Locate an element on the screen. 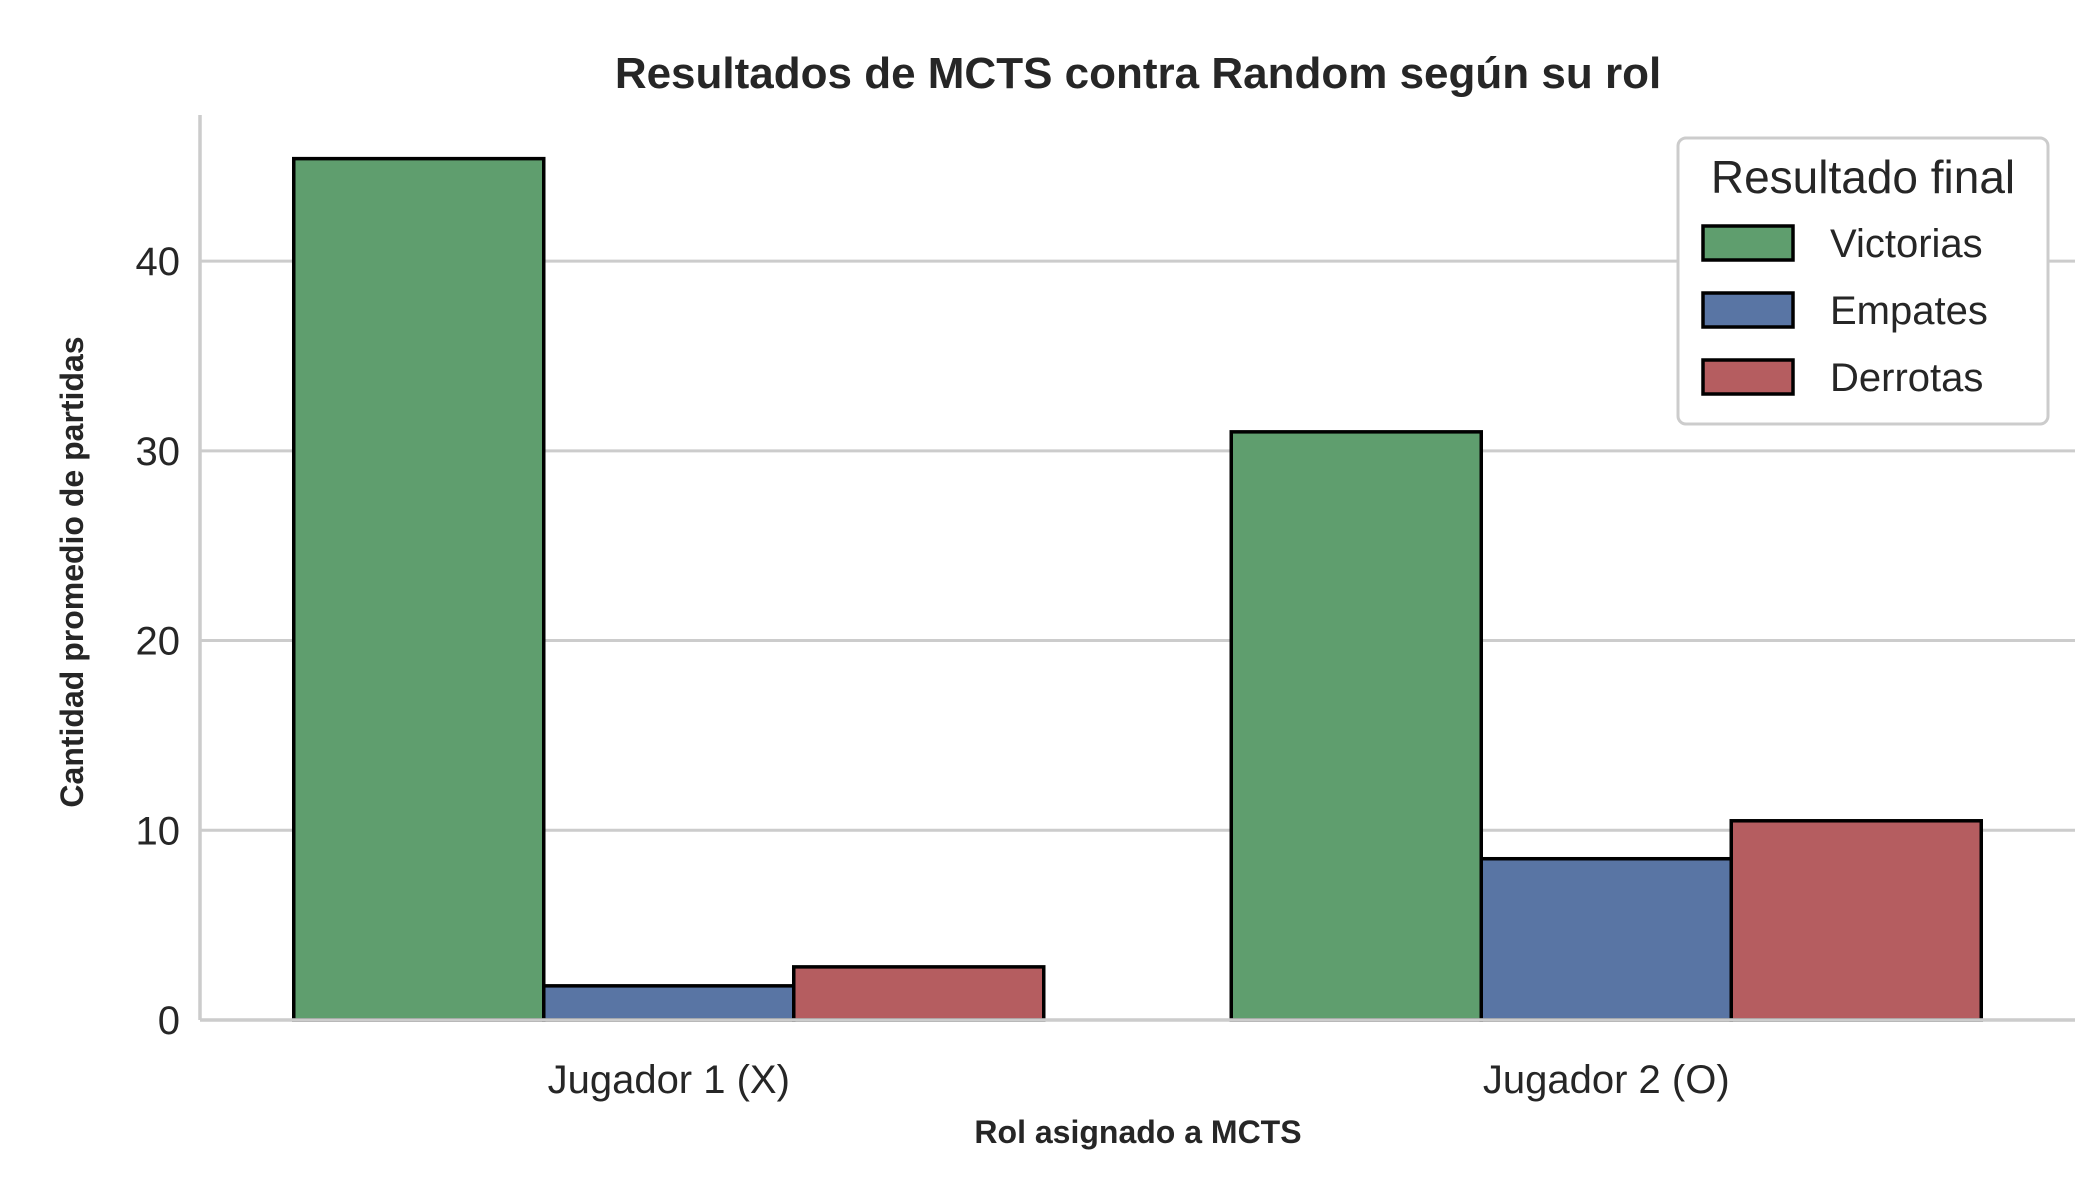  legend: Resultado final Victorias Empates Derrotas is located at coordinates (1863, 281).